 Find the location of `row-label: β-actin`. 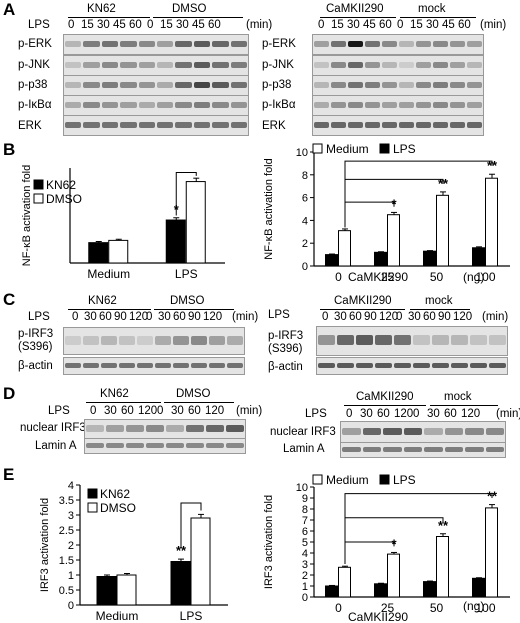

row-label: β-actin is located at coordinates (285, 367).